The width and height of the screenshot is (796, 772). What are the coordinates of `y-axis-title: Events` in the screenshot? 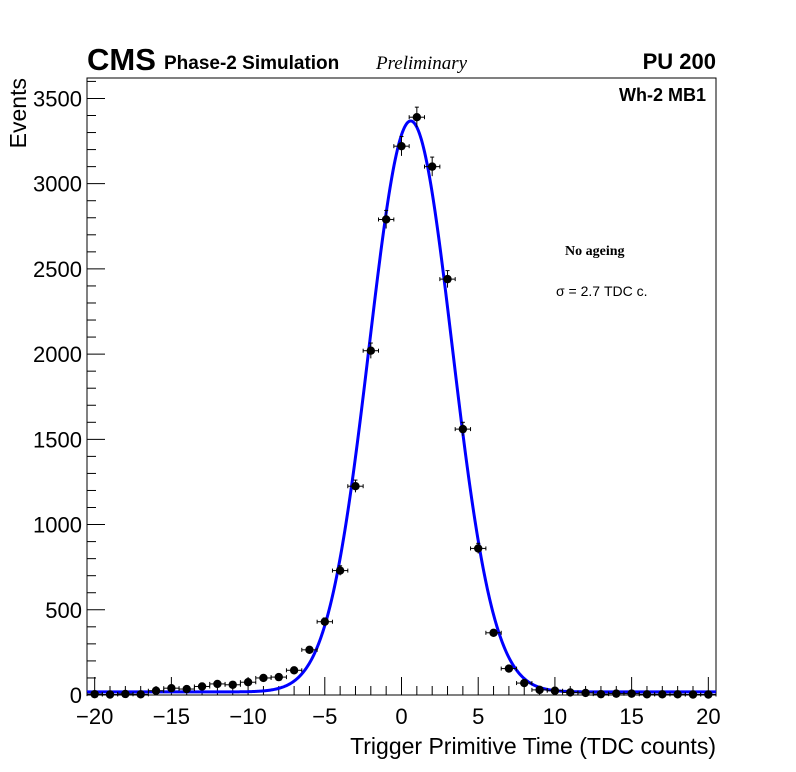 It's located at (18, 113).